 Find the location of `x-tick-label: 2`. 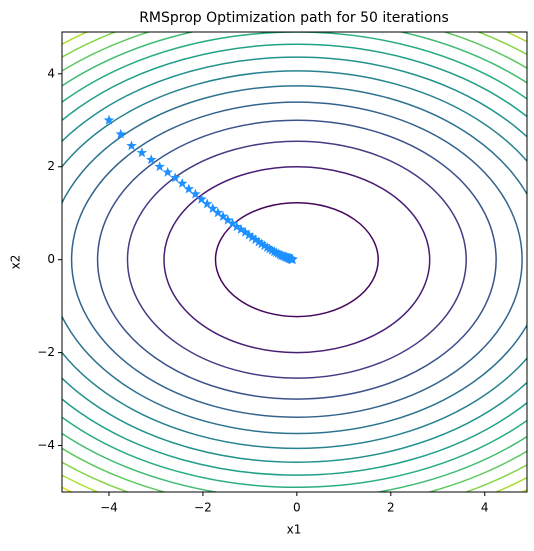

x-tick-label: 2 is located at coordinates (391, 508).